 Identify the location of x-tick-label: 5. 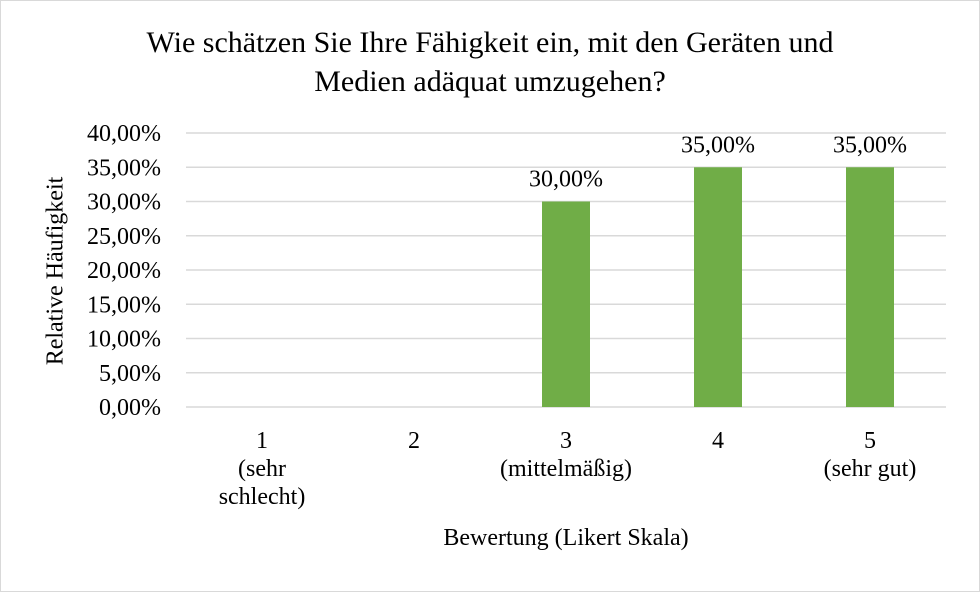
(870, 441).